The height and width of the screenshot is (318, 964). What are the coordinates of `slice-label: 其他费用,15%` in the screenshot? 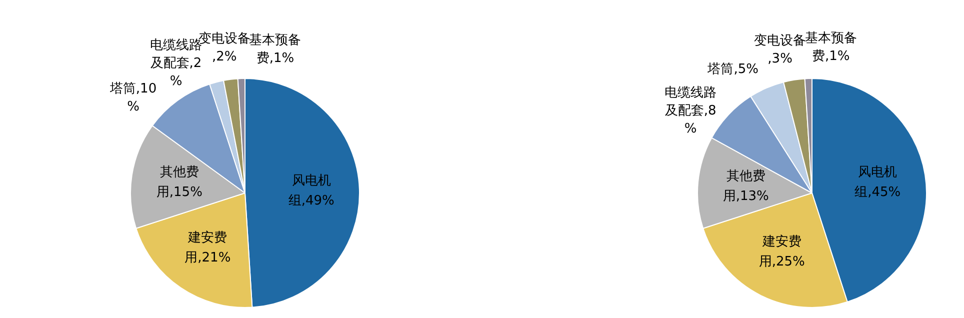 It's located at (179, 182).